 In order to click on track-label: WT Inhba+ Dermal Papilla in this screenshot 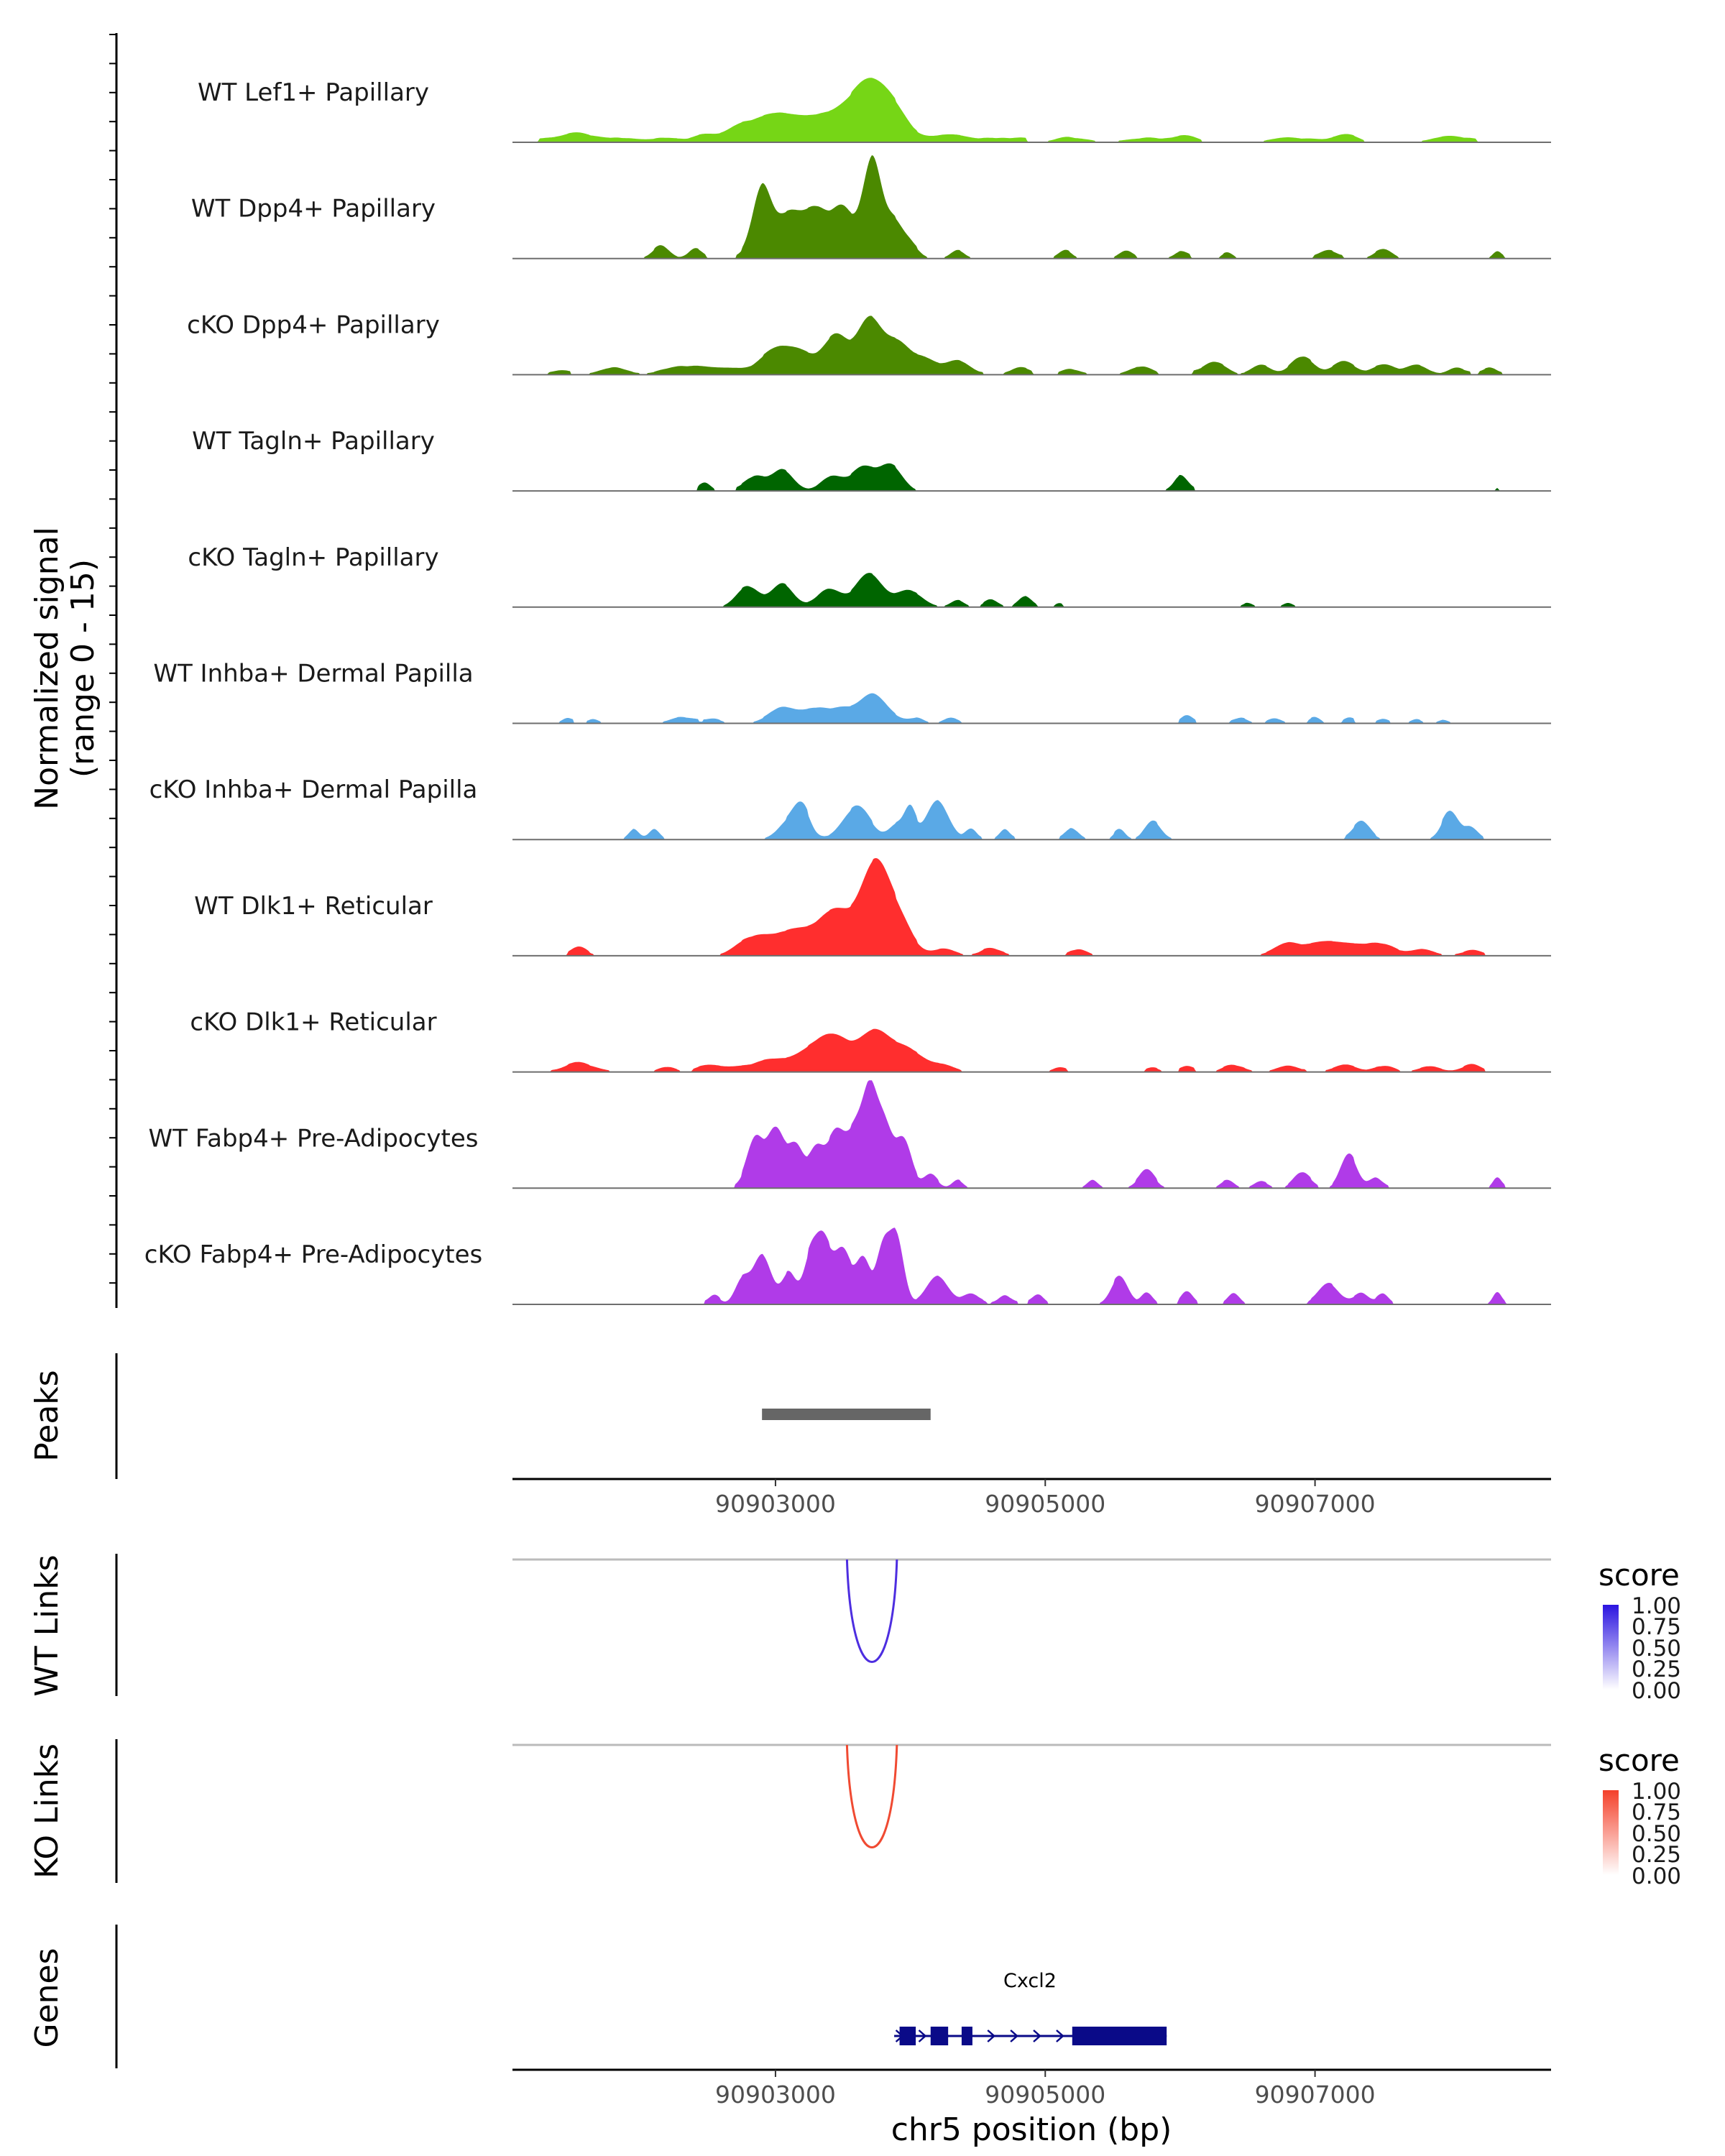, I will do `click(313, 674)`.